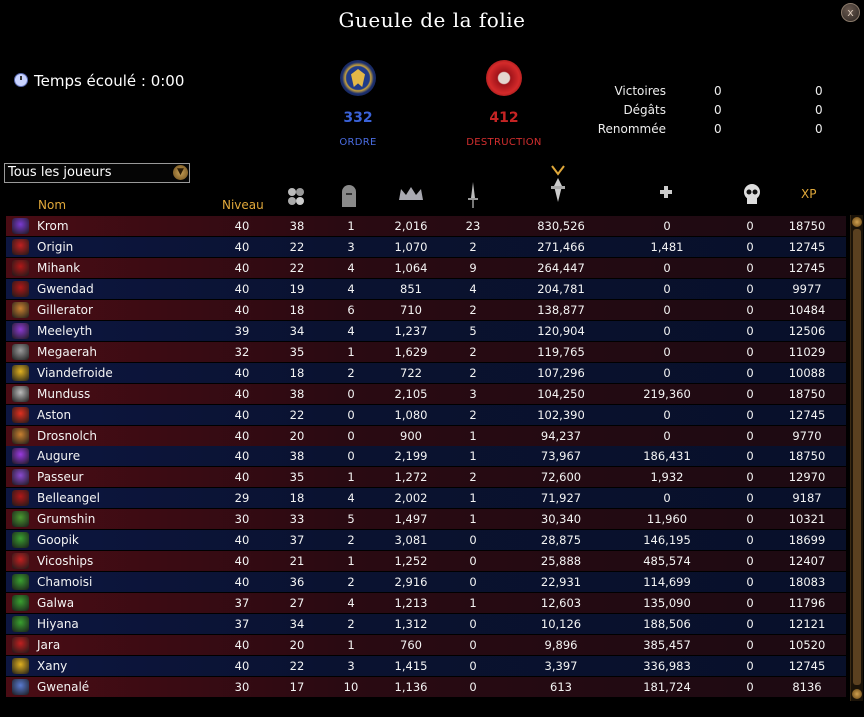  I want to click on table-row: Drosnolch 40 20 0 900 1 94,237 0 0 9770, so click(426, 435).